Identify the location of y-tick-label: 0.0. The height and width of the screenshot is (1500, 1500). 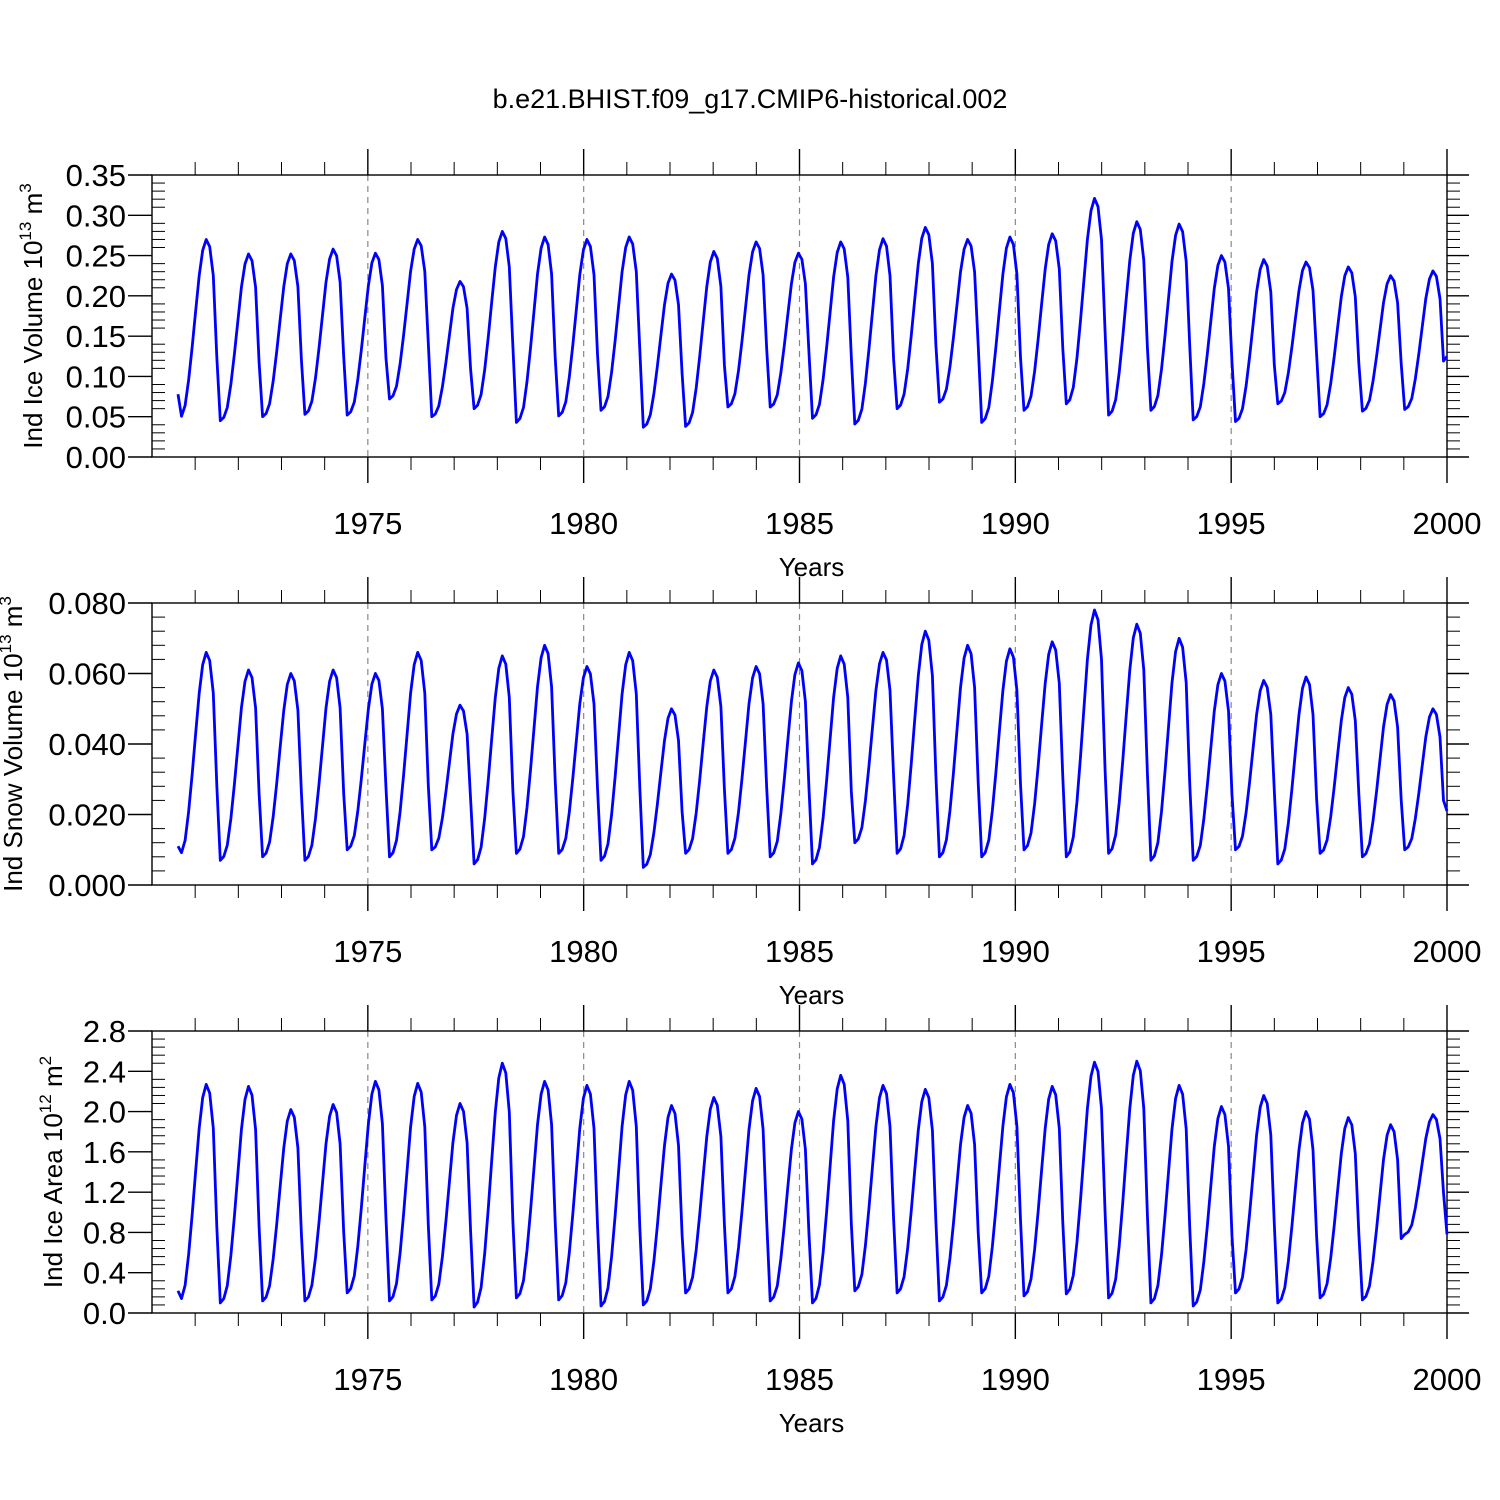
(104, 1313).